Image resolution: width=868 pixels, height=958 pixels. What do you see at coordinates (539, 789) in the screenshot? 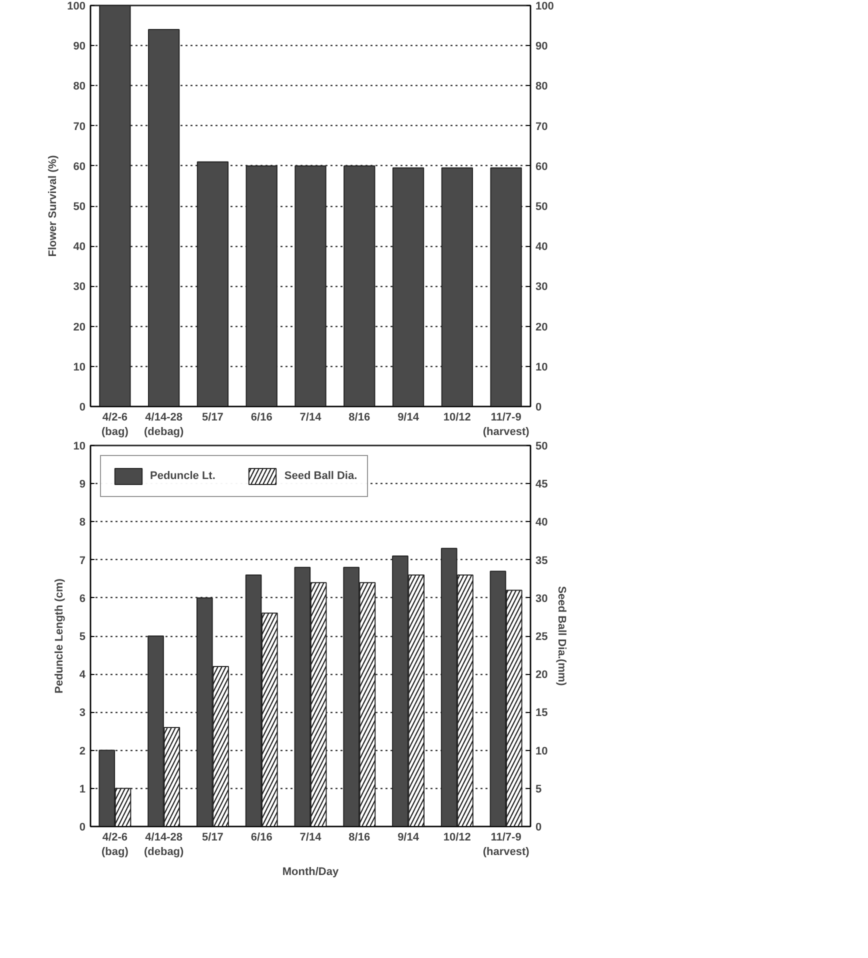
I see `y2-tick-label: 5` at bounding box center [539, 789].